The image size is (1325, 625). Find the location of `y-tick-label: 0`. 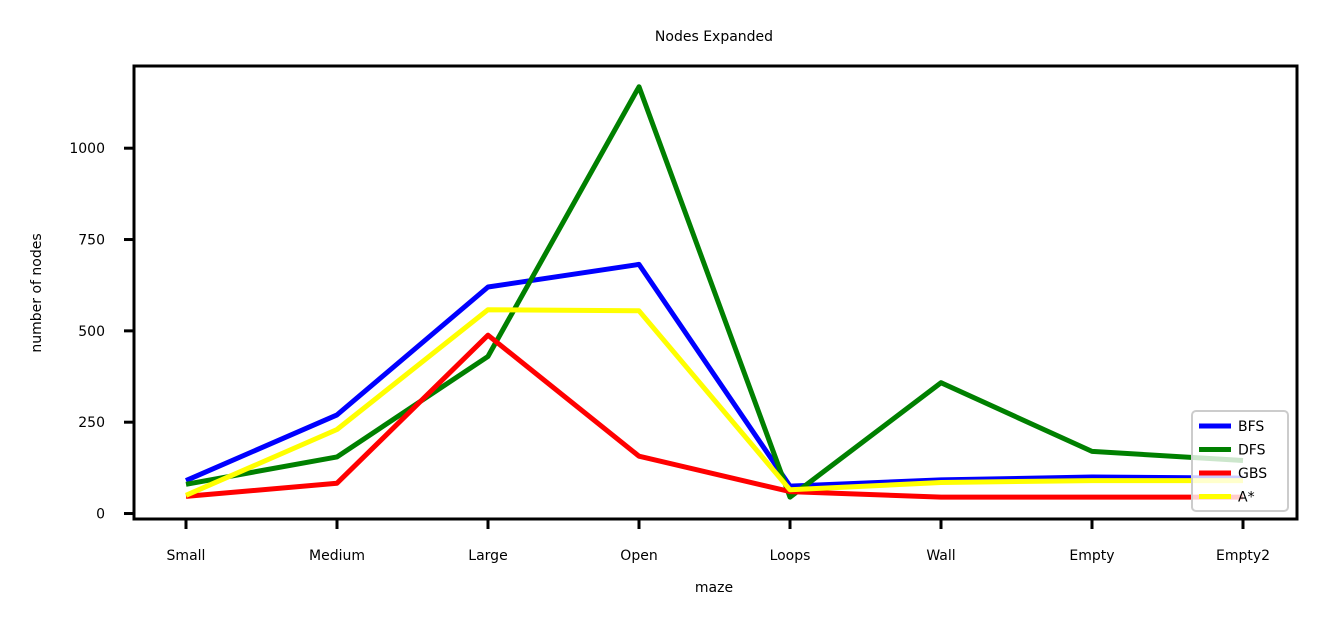

y-tick-label: 0 is located at coordinates (100, 515).